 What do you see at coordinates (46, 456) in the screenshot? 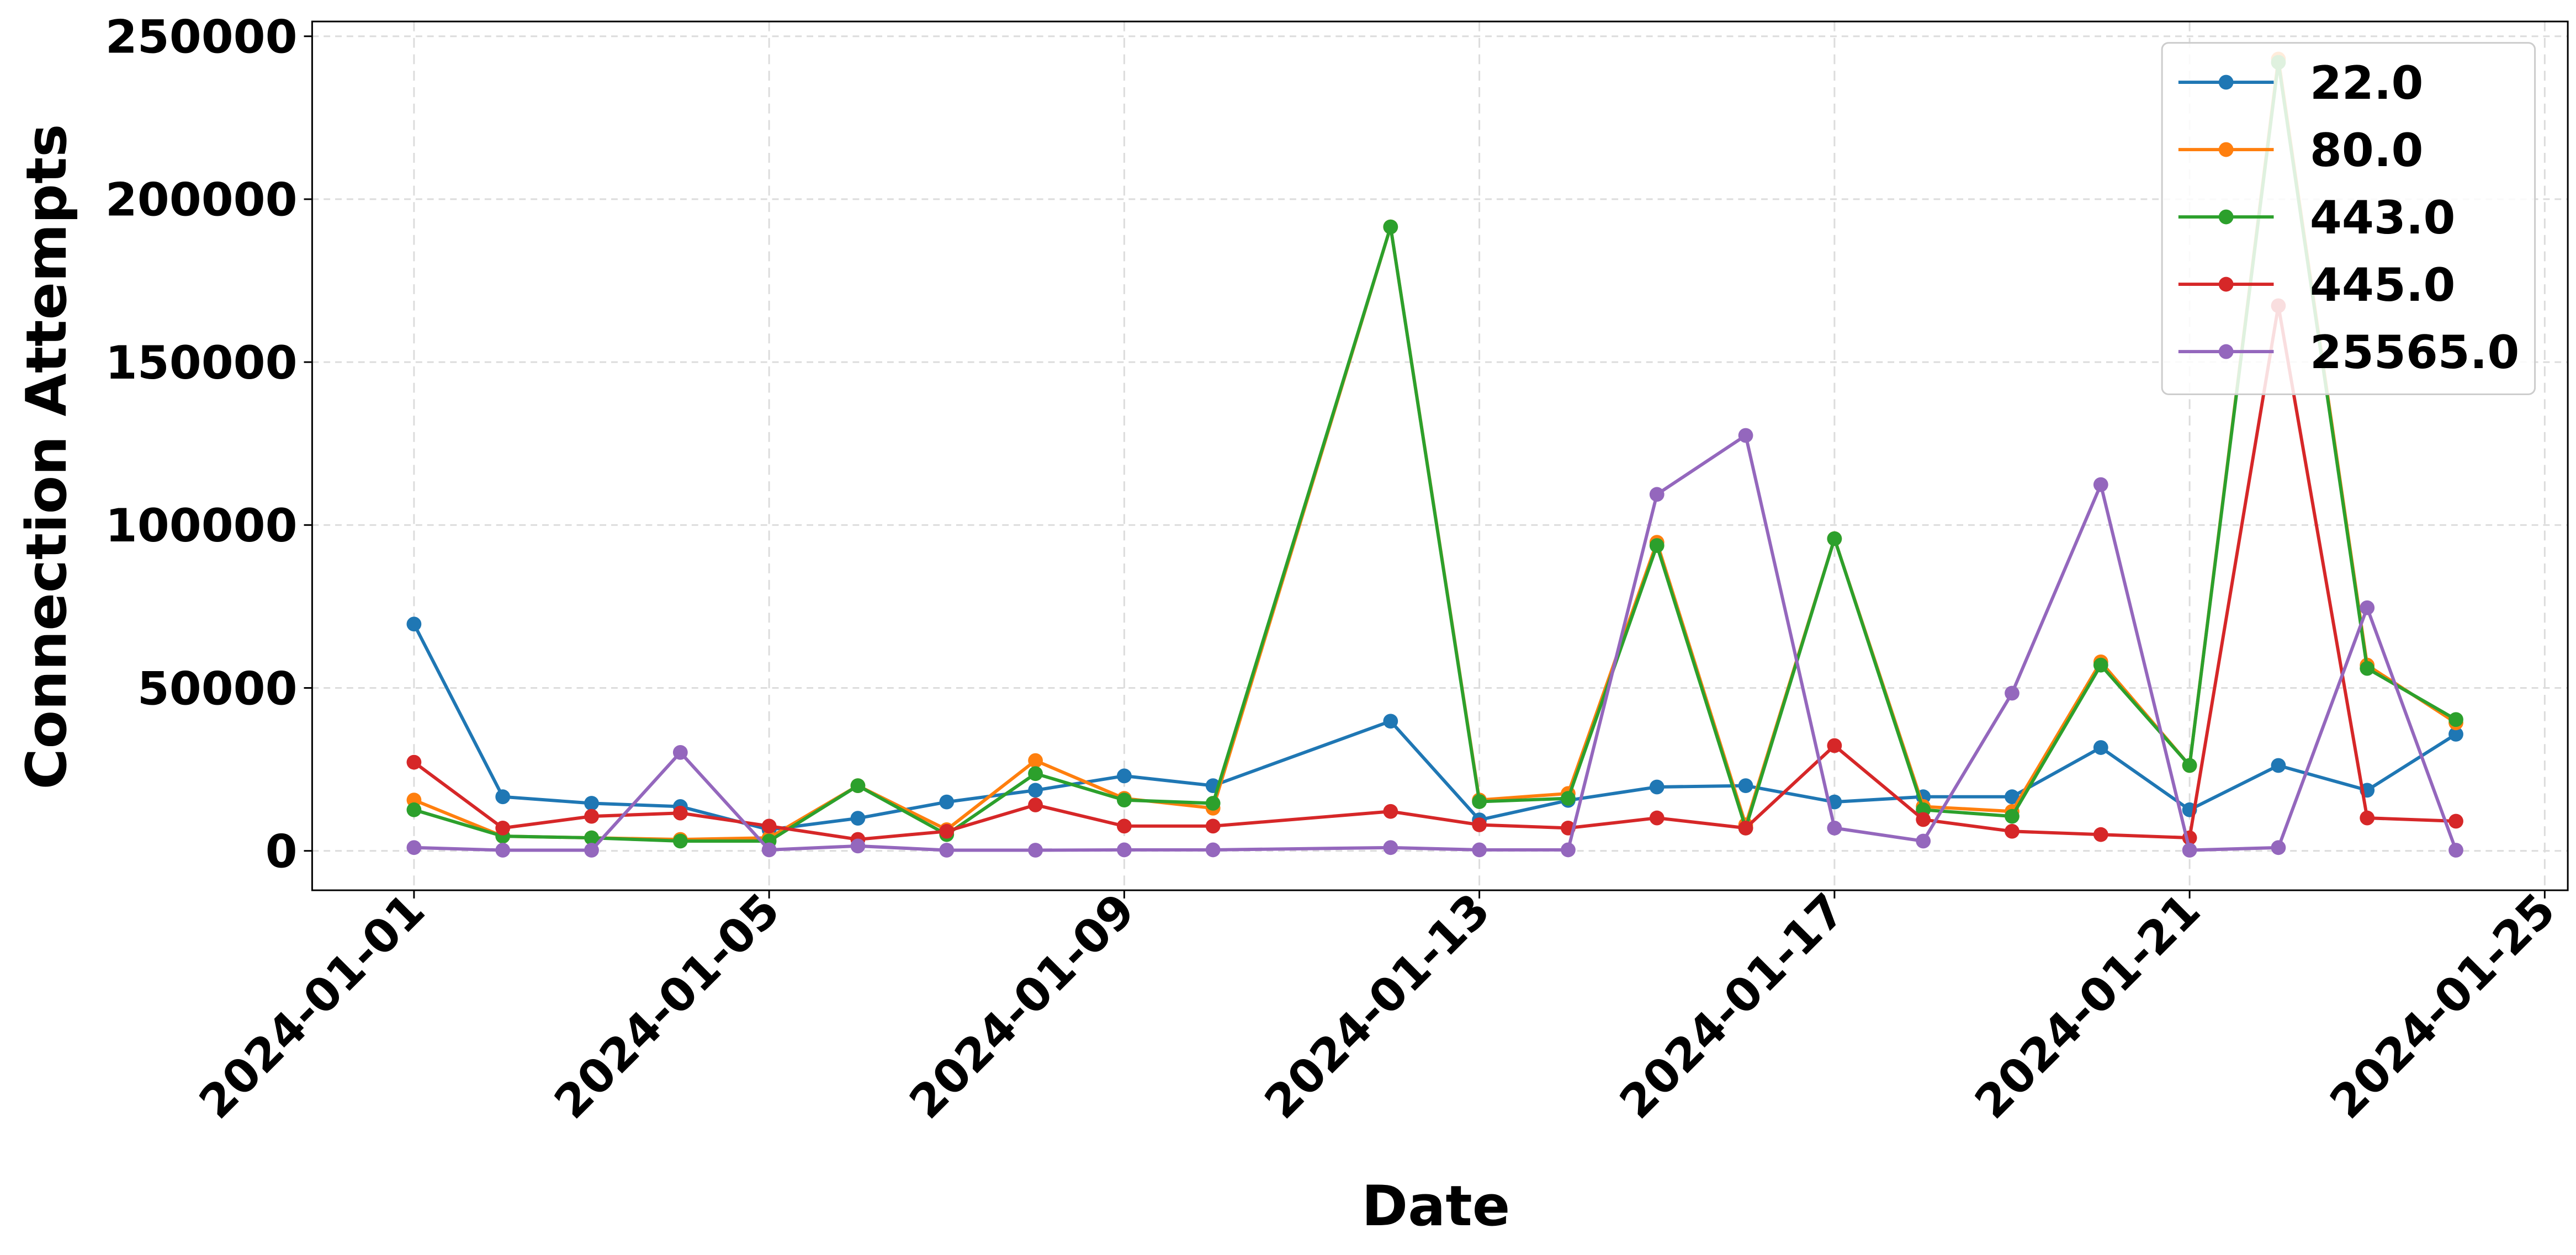
I see `y-axis-label: Connection Attempts` at bounding box center [46, 456].